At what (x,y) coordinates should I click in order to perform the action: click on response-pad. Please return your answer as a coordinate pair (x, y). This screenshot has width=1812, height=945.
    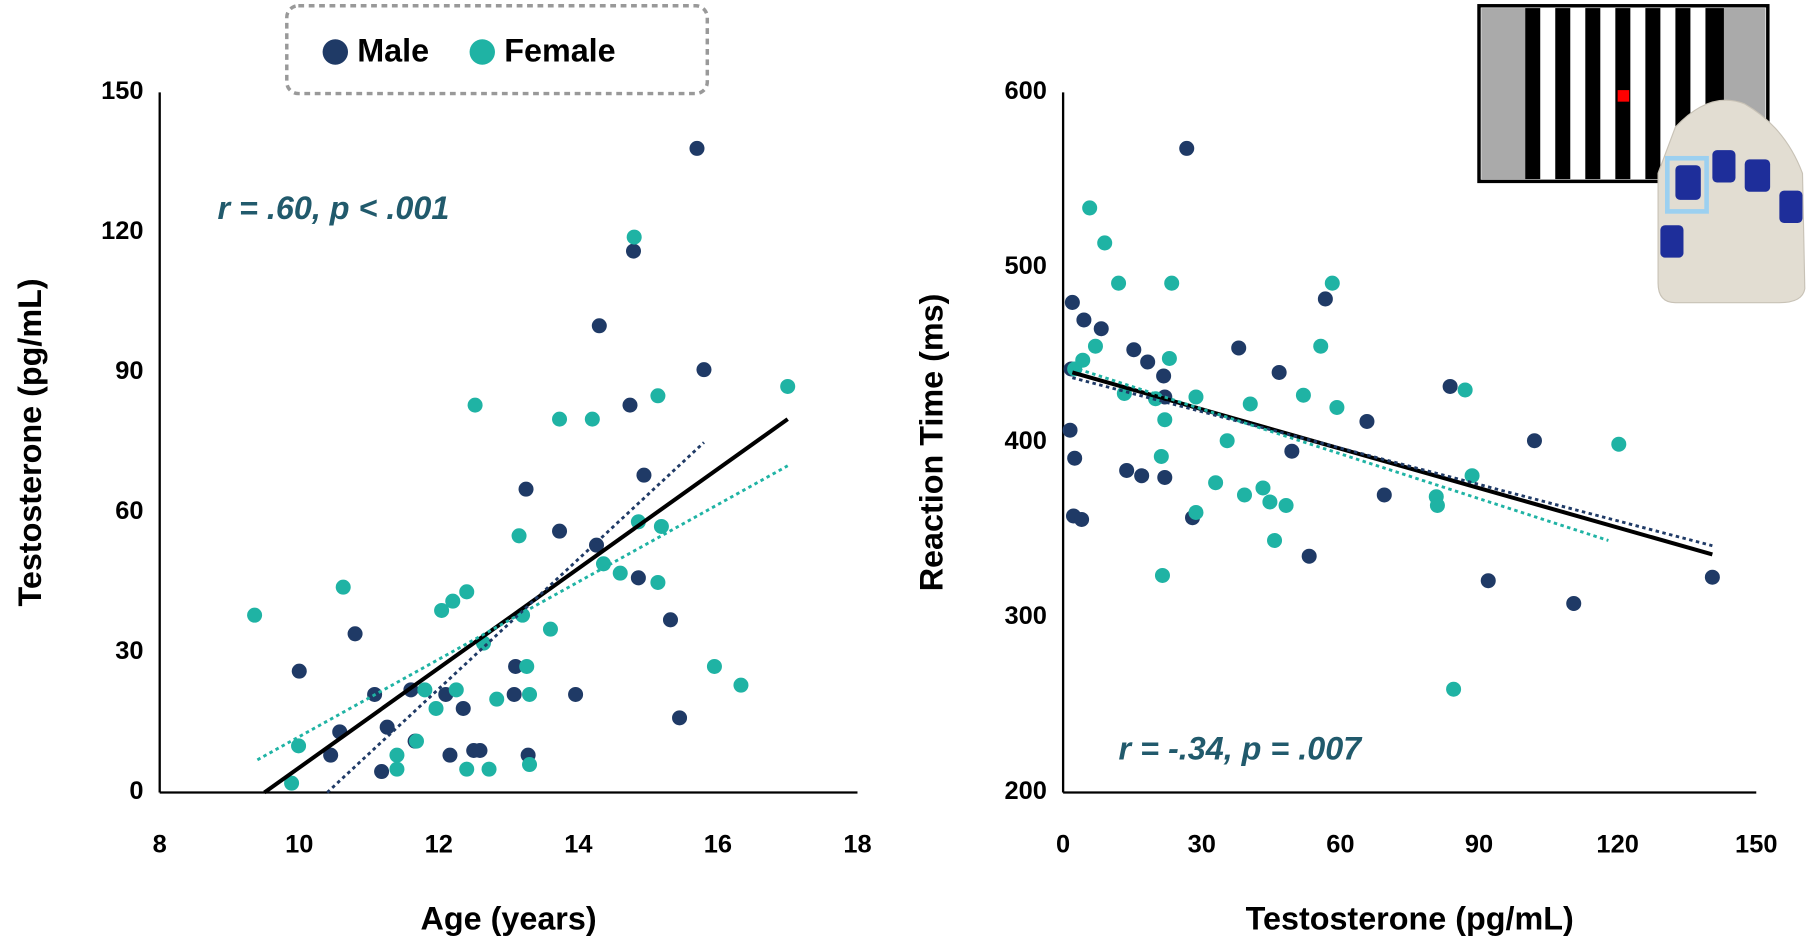
    Looking at the image, I should click on (1731, 201).